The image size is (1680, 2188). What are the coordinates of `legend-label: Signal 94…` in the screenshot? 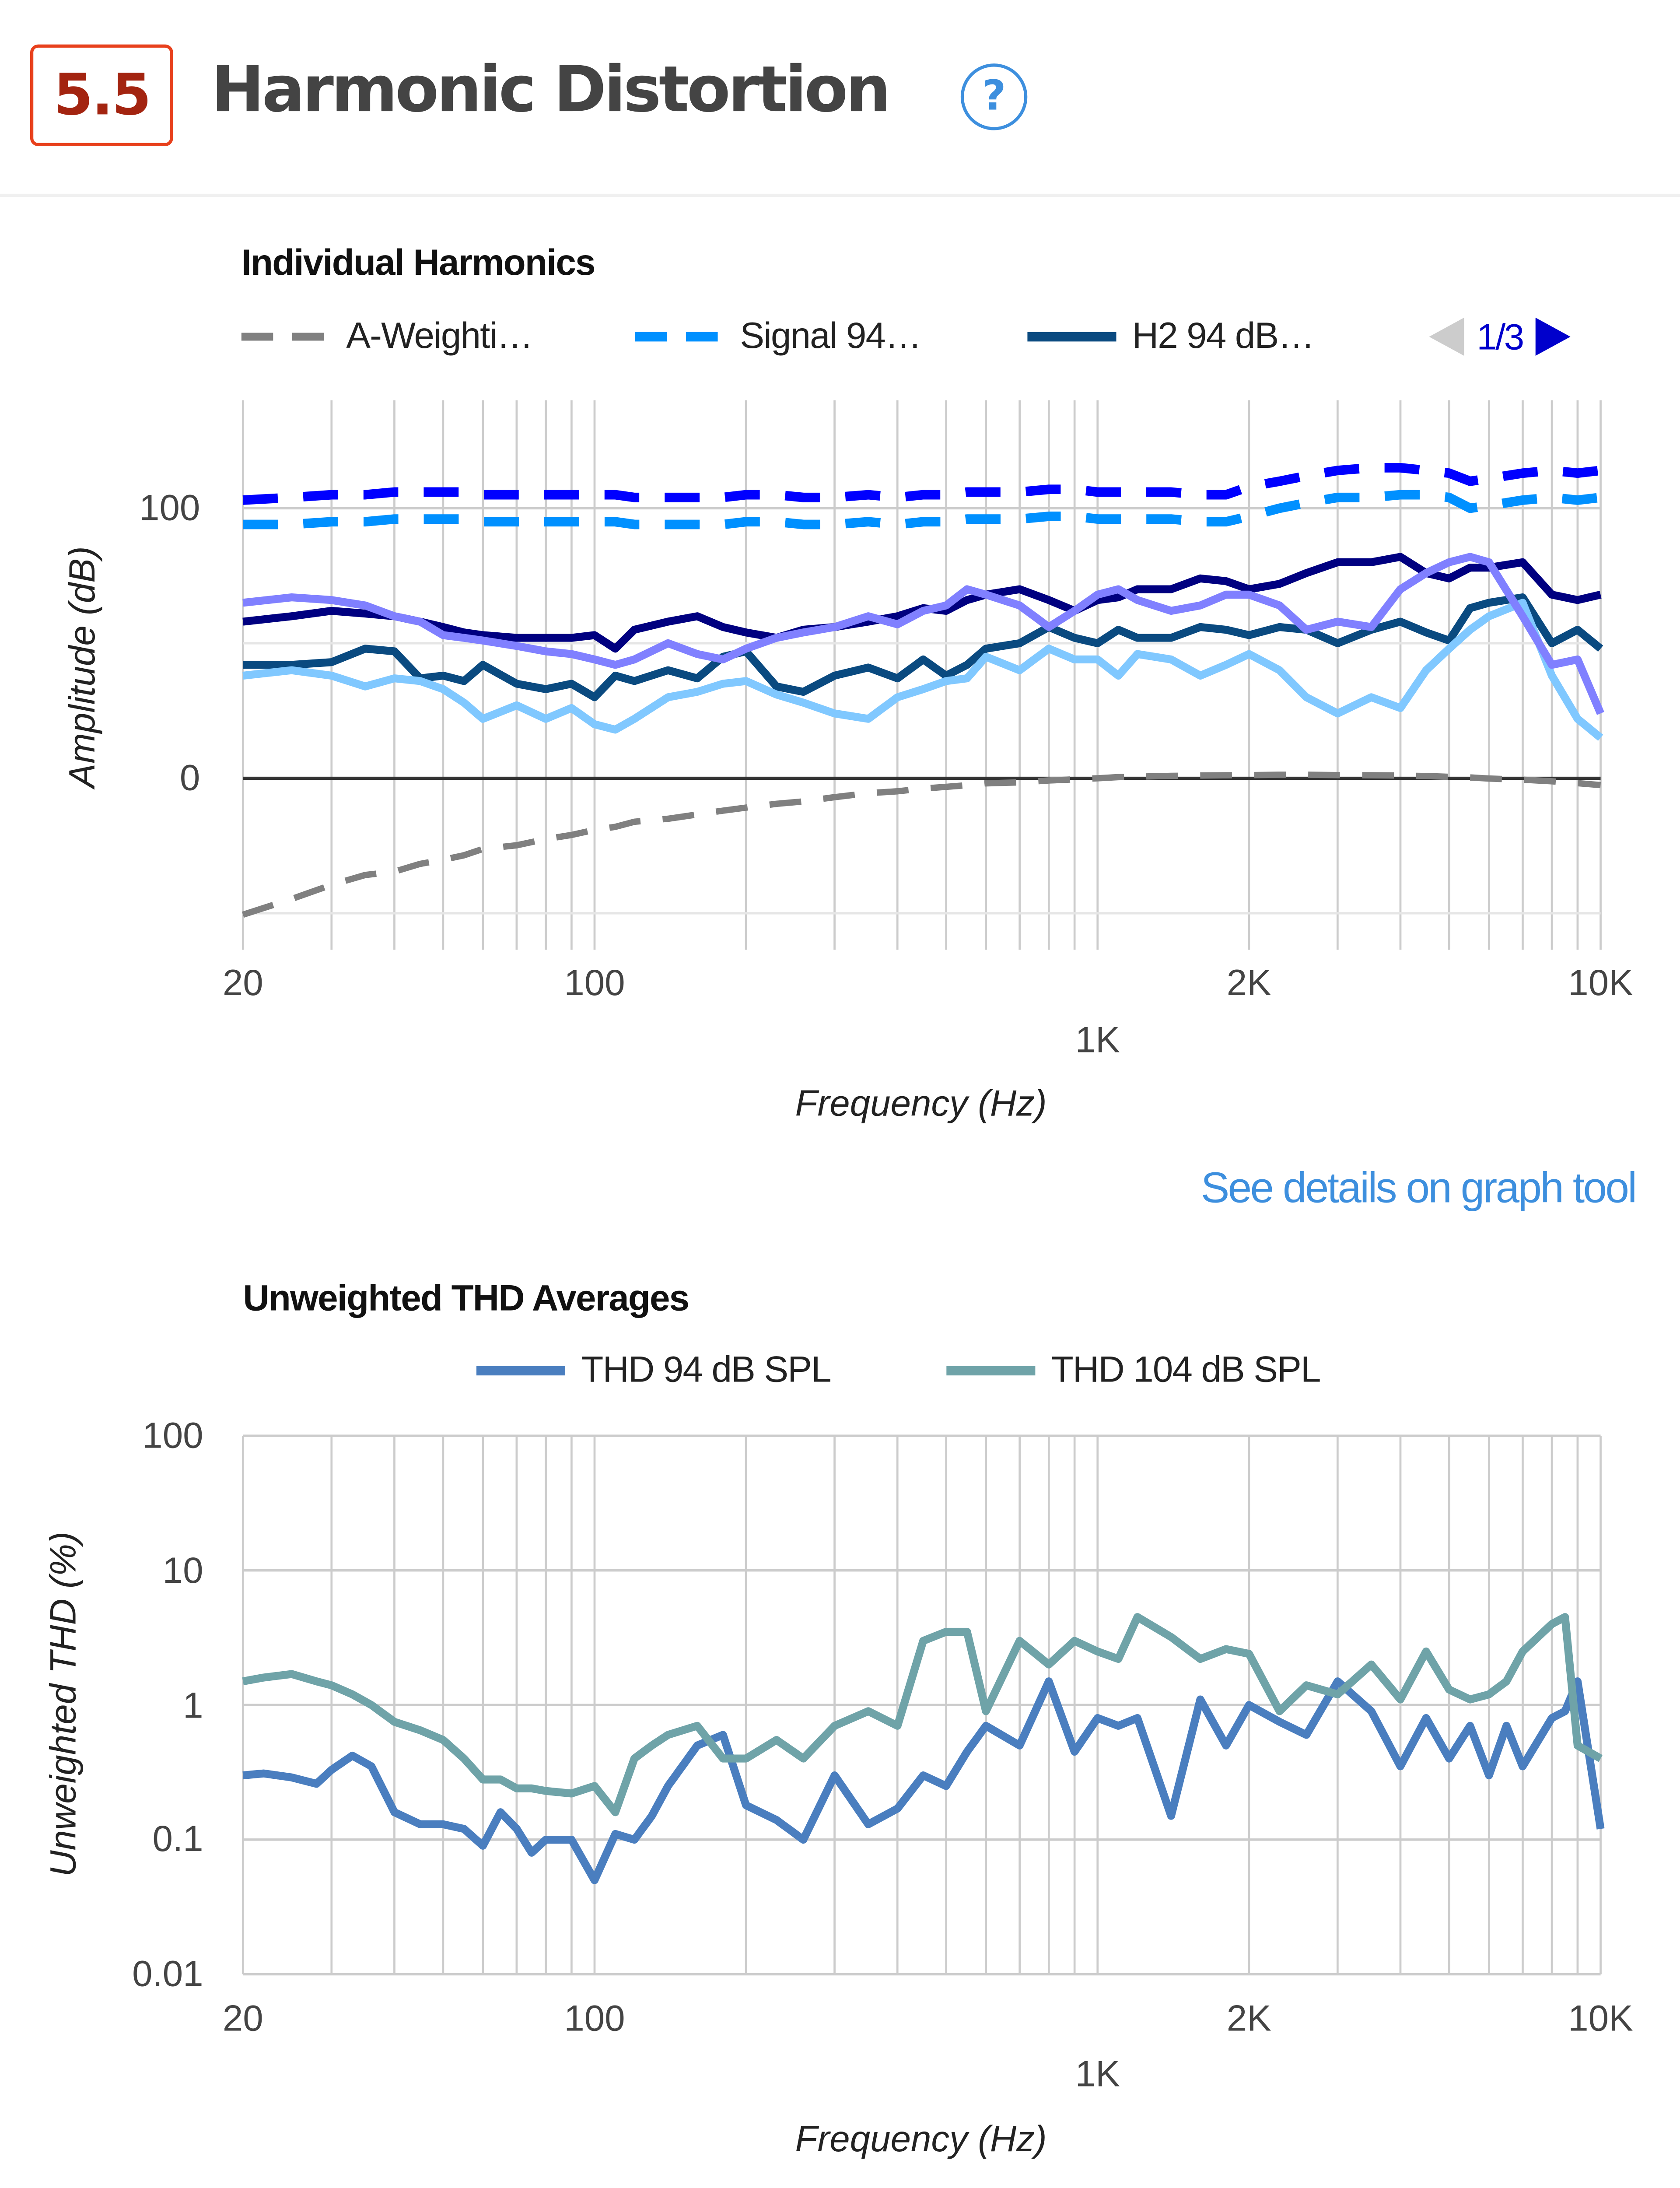 It's located at (830, 335).